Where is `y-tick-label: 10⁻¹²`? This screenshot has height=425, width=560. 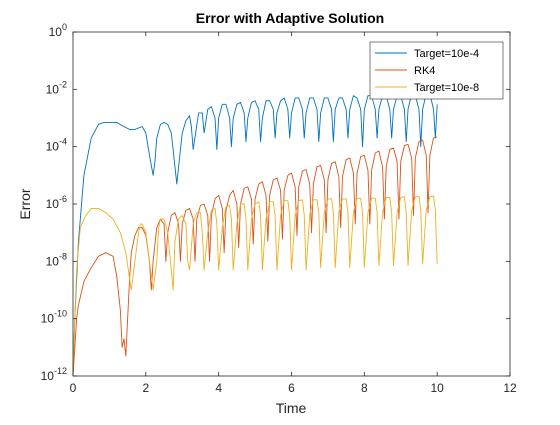
y-tick-label: 10⁻¹² is located at coordinates (54, 374).